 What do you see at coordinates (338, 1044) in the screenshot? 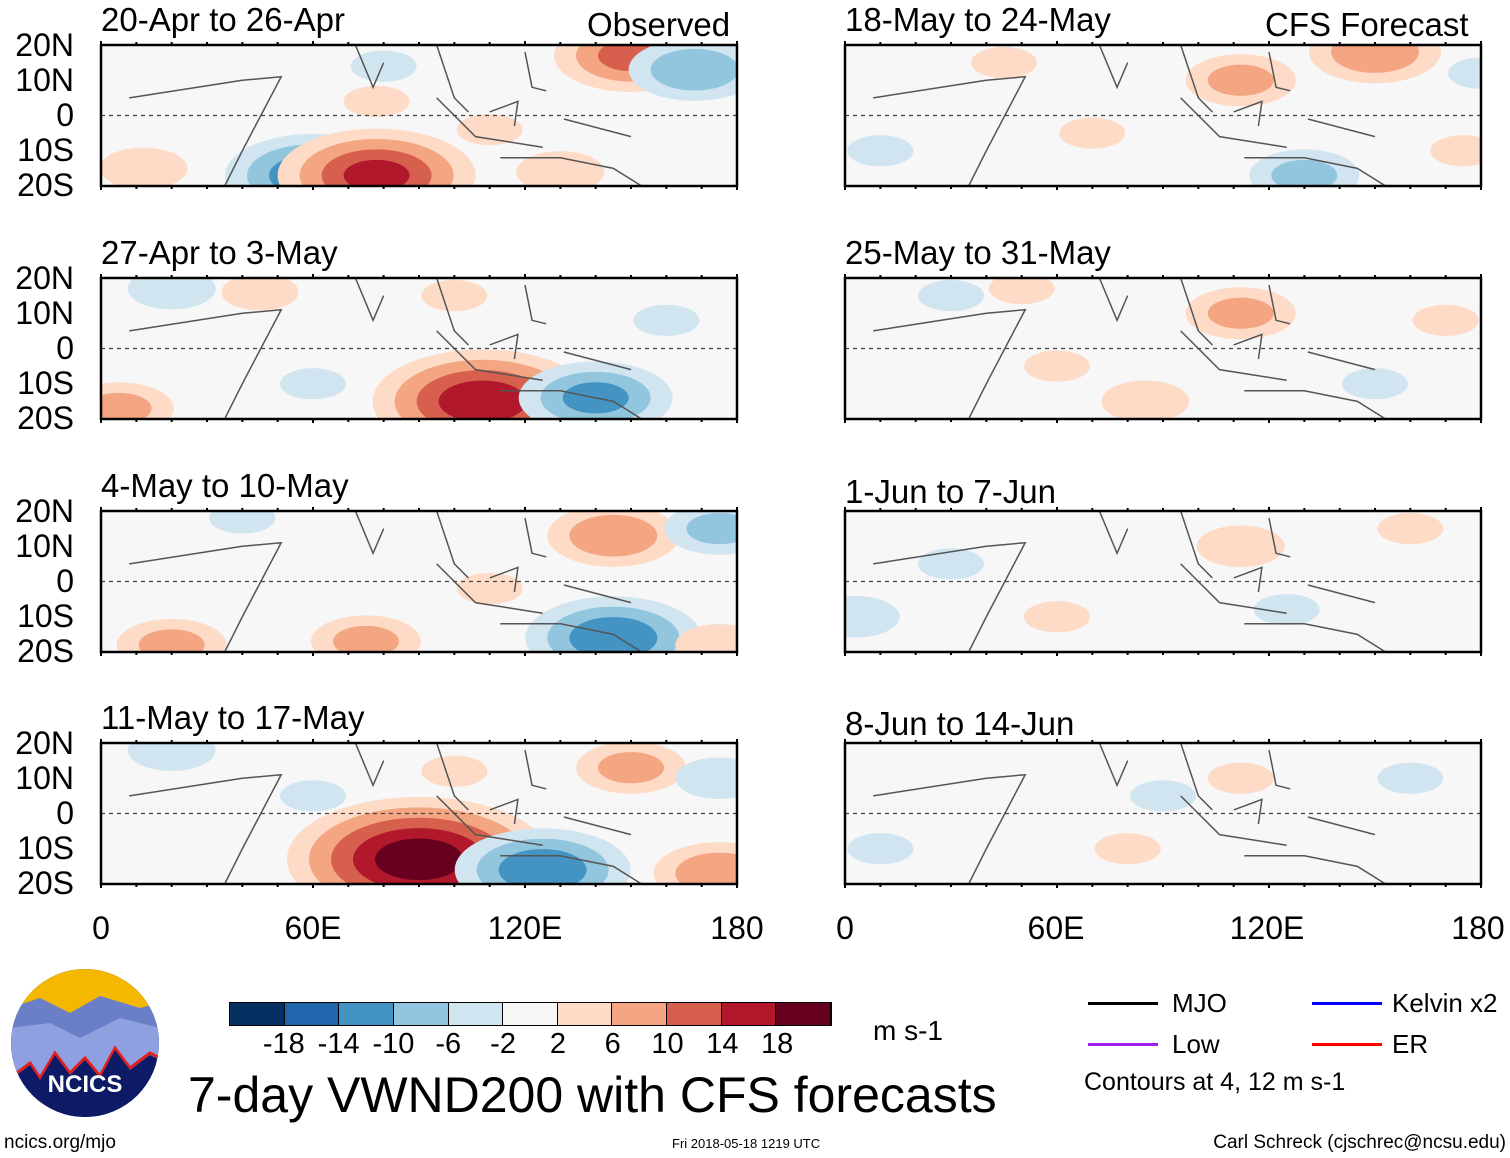
I see `colorbar-tick-label: -14` at bounding box center [338, 1044].